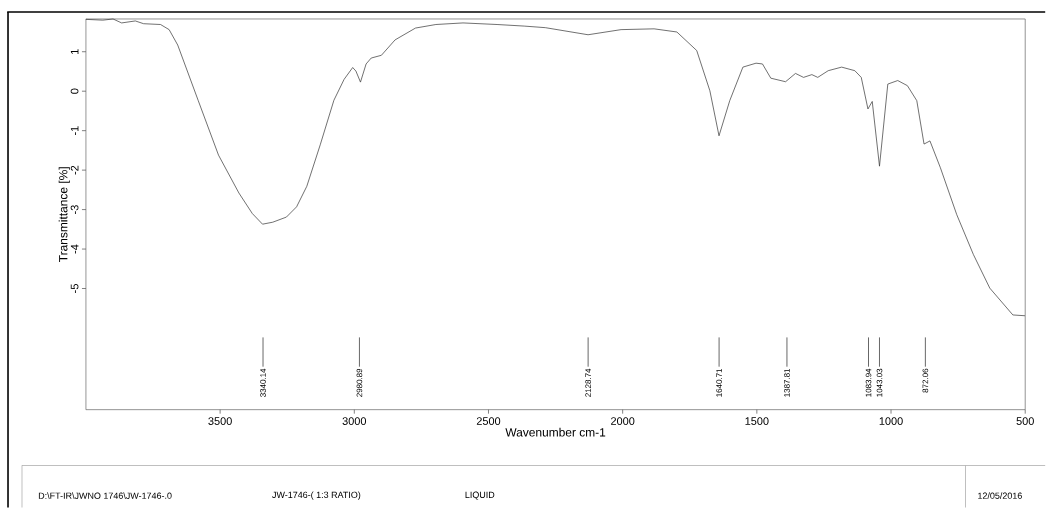 Image resolution: width=1046 pixels, height=508 pixels. What do you see at coordinates (488, 421) in the screenshot?
I see `x-tick-label: 2500` at bounding box center [488, 421].